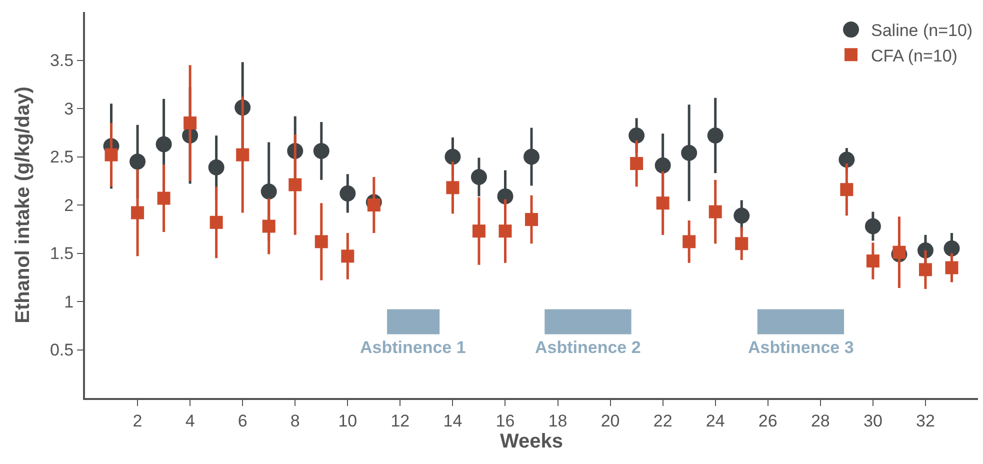 The height and width of the screenshot is (464, 983). I want to click on x-tick-label: 8, so click(295, 420).